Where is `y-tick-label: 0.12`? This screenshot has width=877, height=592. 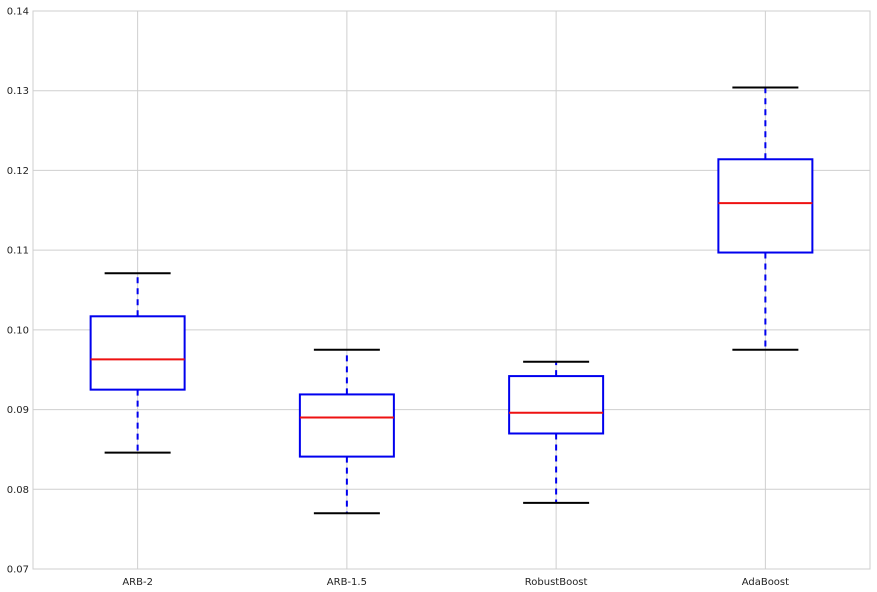
y-tick-label: 0.12 is located at coordinates (18, 171).